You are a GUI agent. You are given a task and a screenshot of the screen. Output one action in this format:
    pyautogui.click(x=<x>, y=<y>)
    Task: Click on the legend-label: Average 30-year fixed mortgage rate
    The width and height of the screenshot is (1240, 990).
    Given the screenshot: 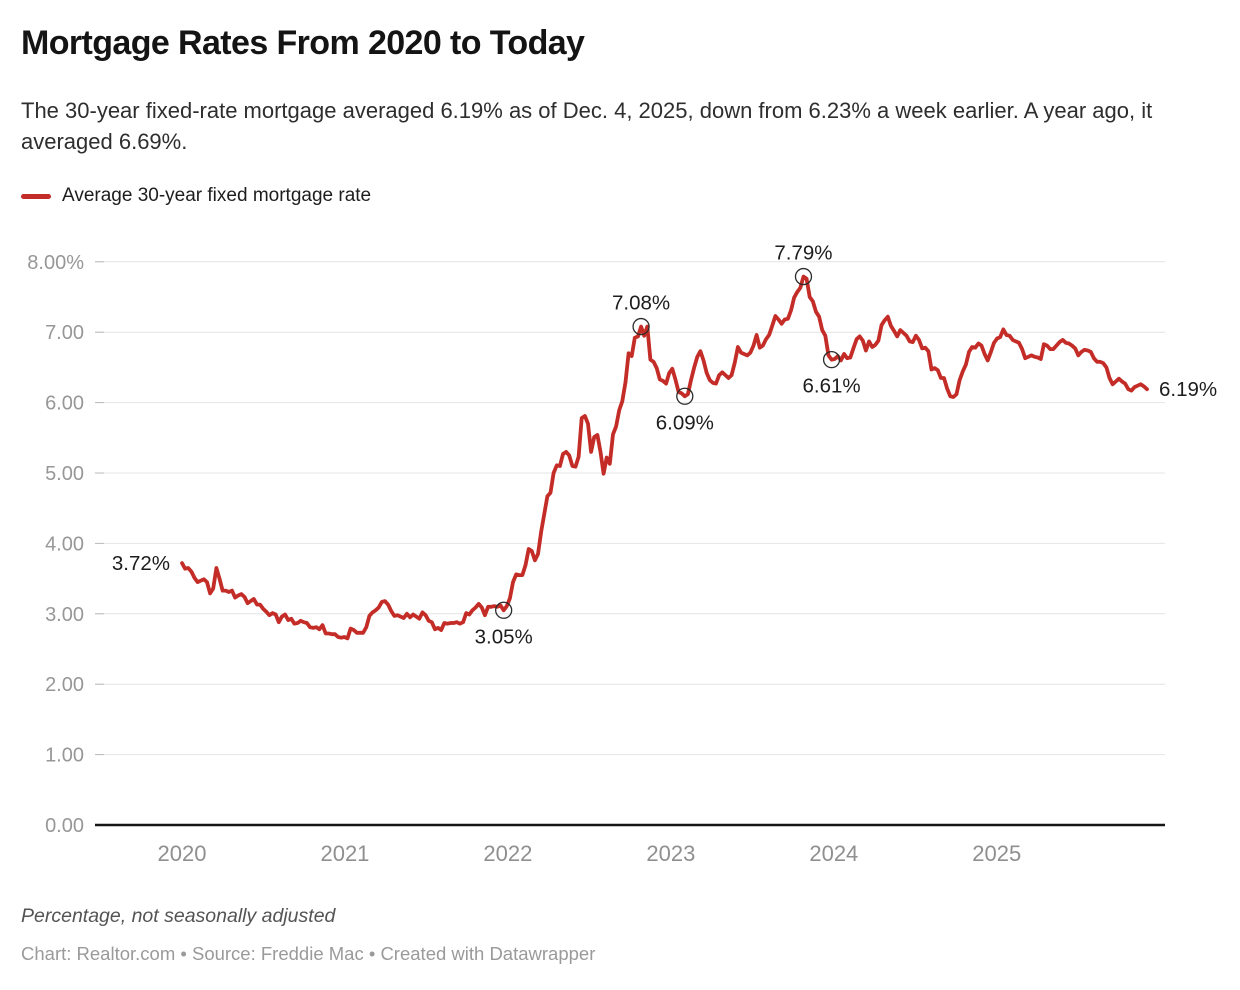 What is the action you would take?
    pyautogui.click(x=217, y=195)
    